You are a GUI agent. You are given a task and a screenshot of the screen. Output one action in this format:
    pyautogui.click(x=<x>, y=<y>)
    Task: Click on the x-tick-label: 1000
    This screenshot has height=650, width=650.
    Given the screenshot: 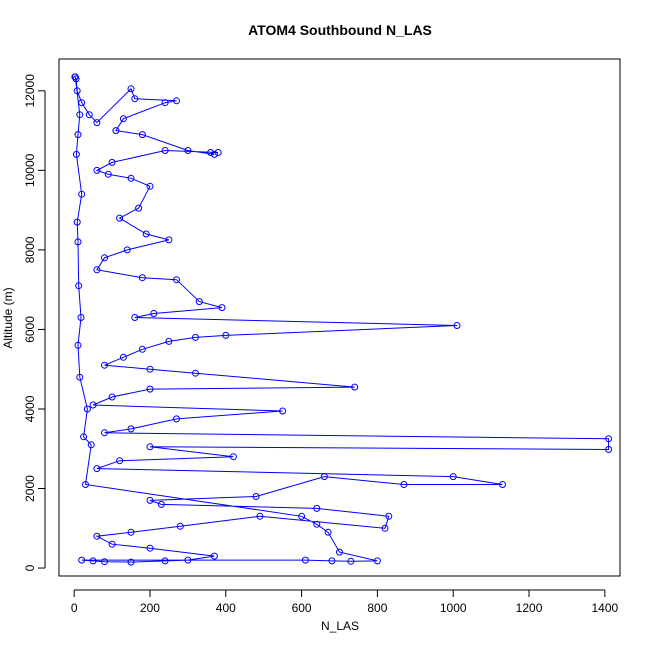 What is the action you would take?
    pyautogui.click(x=453, y=608)
    